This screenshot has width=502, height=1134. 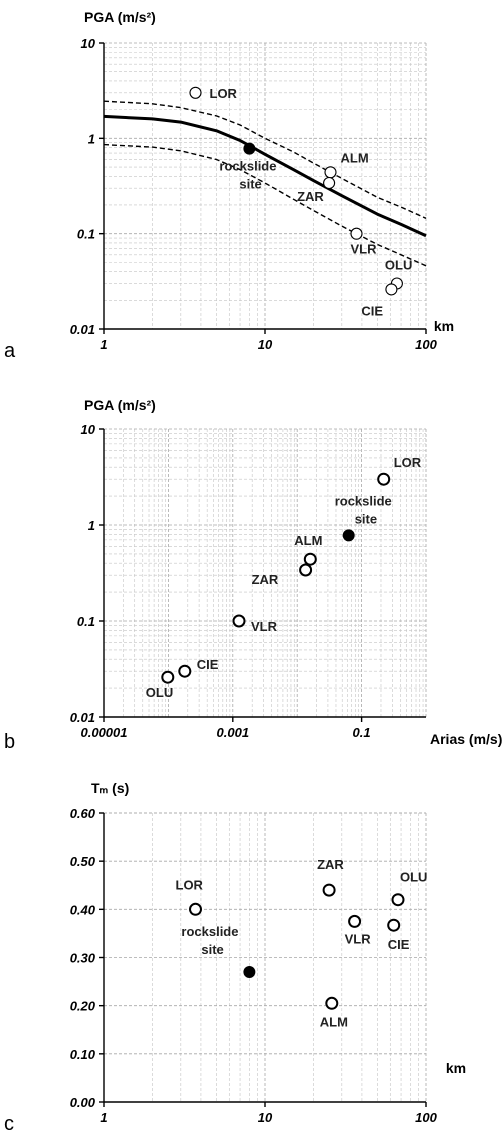 What do you see at coordinates (104, 732) in the screenshot?
I see `x-tick-label: 0.00001` at bounding box center [104, 732].